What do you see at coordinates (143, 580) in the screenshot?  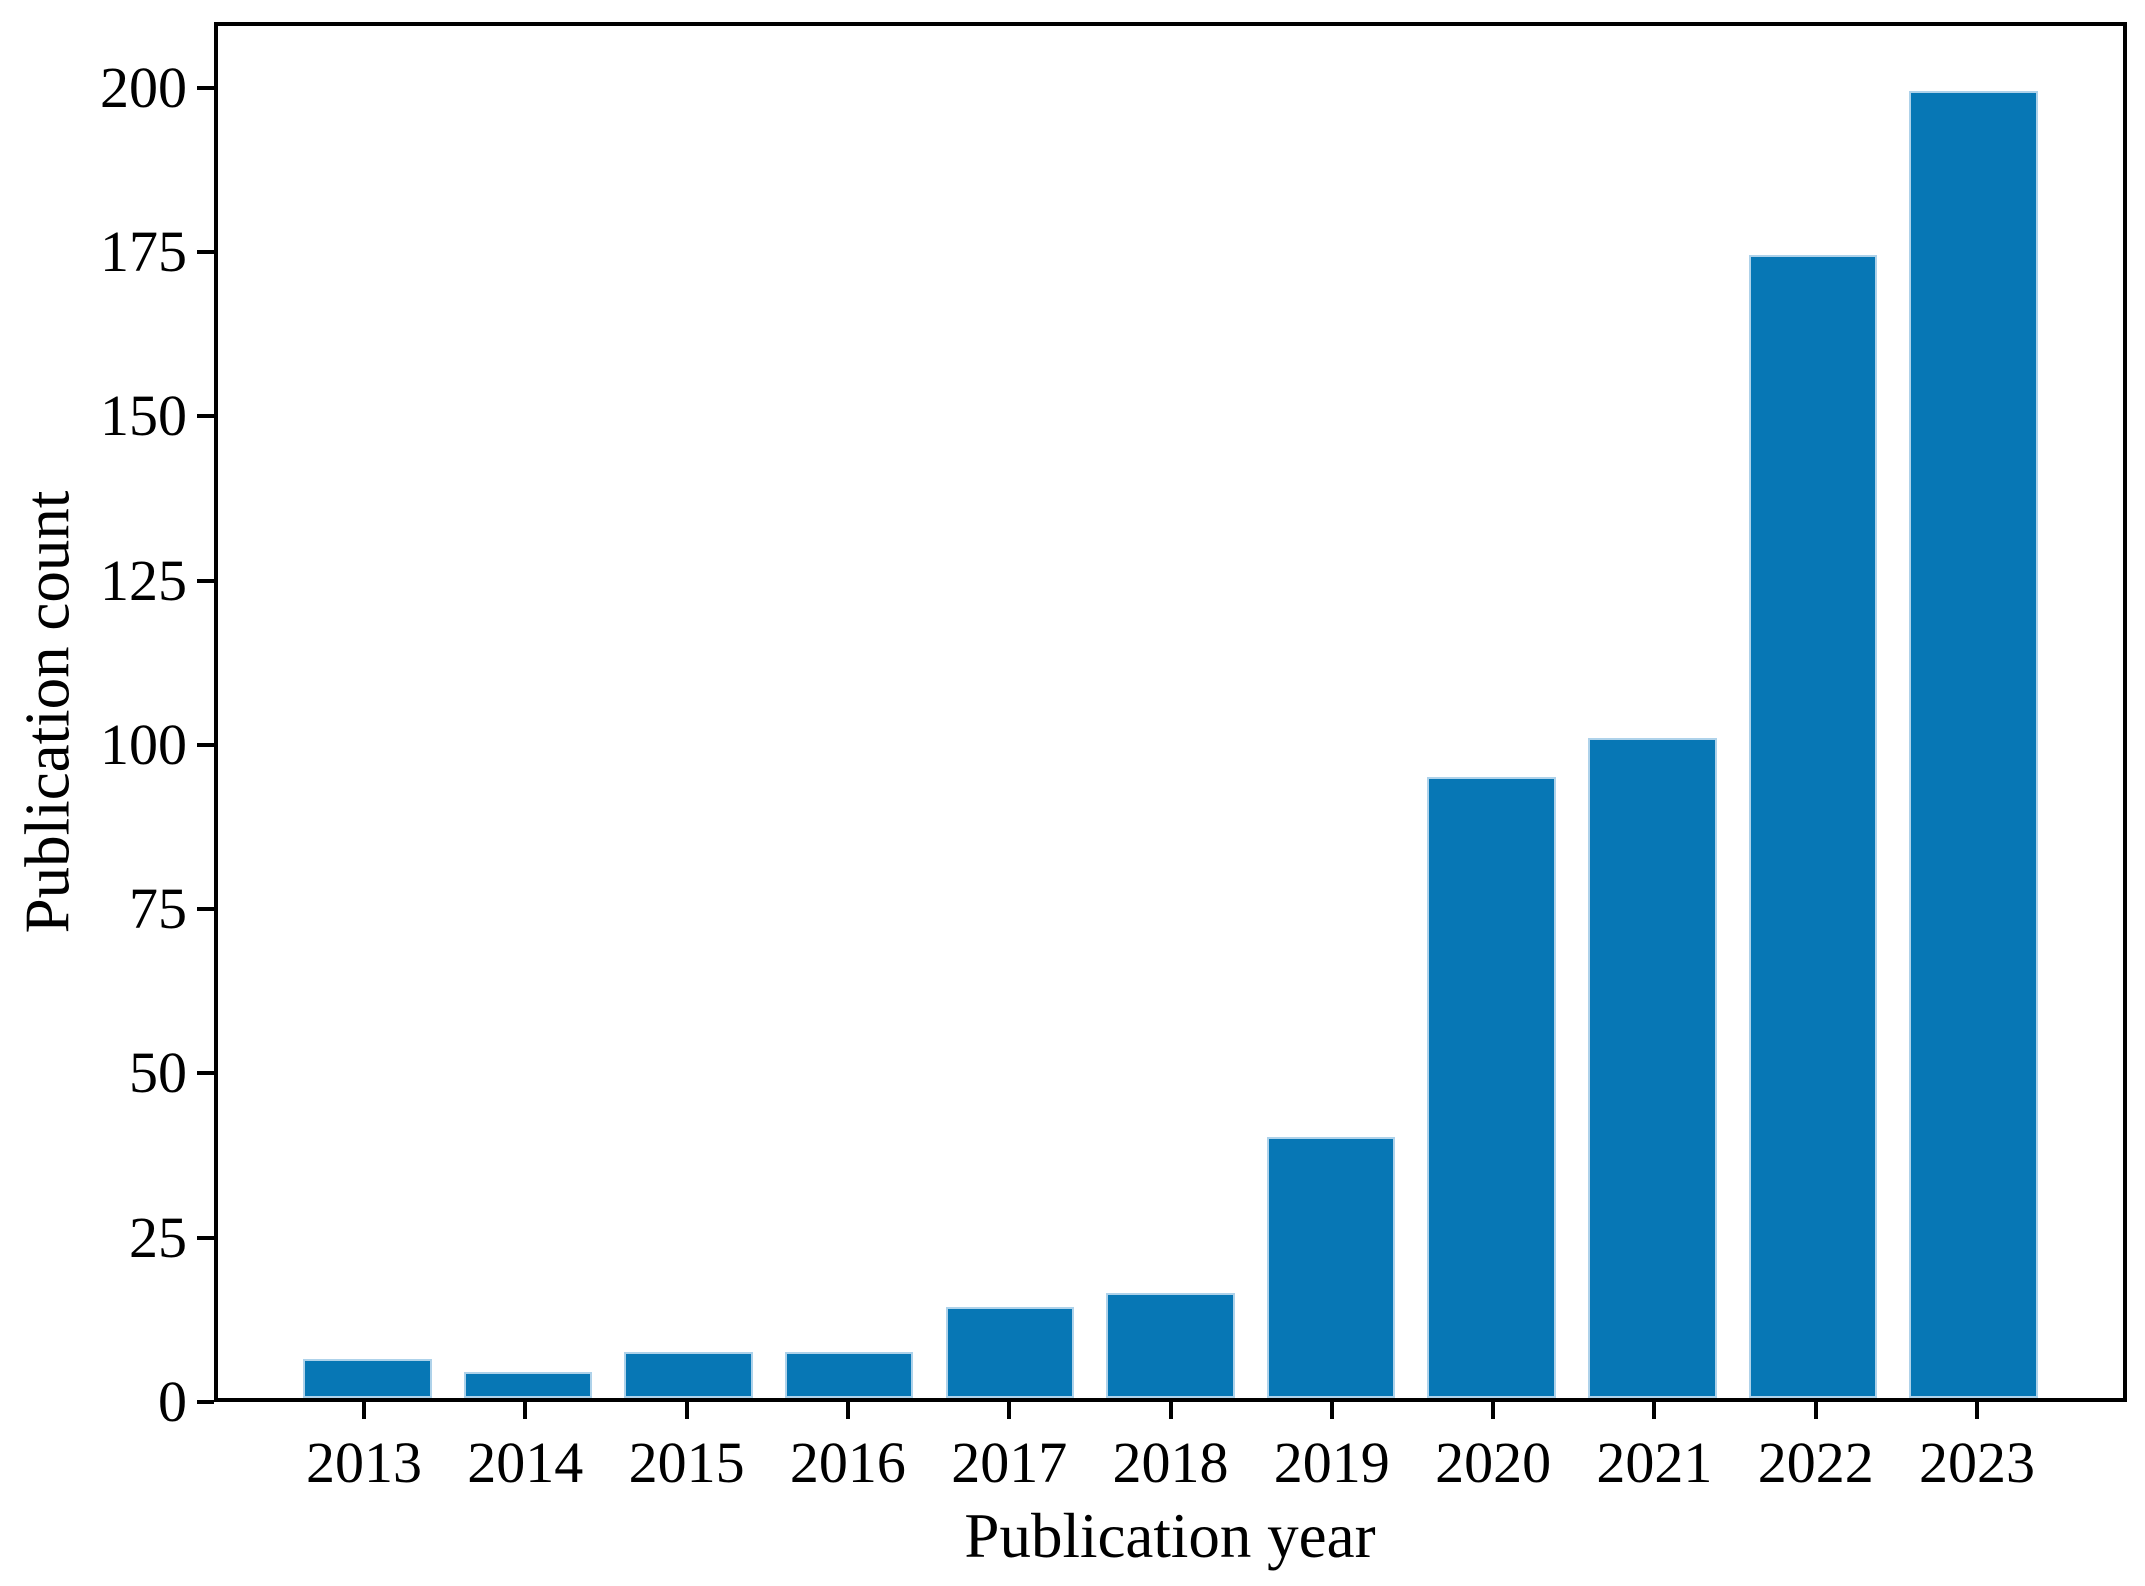 I see `y-tick-label-125: 125` at bounding box center [143, 580].